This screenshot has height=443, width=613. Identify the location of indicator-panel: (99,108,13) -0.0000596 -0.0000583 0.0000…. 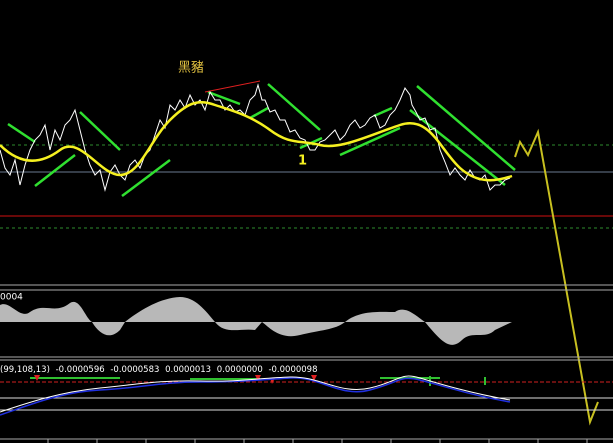
(306, 390).